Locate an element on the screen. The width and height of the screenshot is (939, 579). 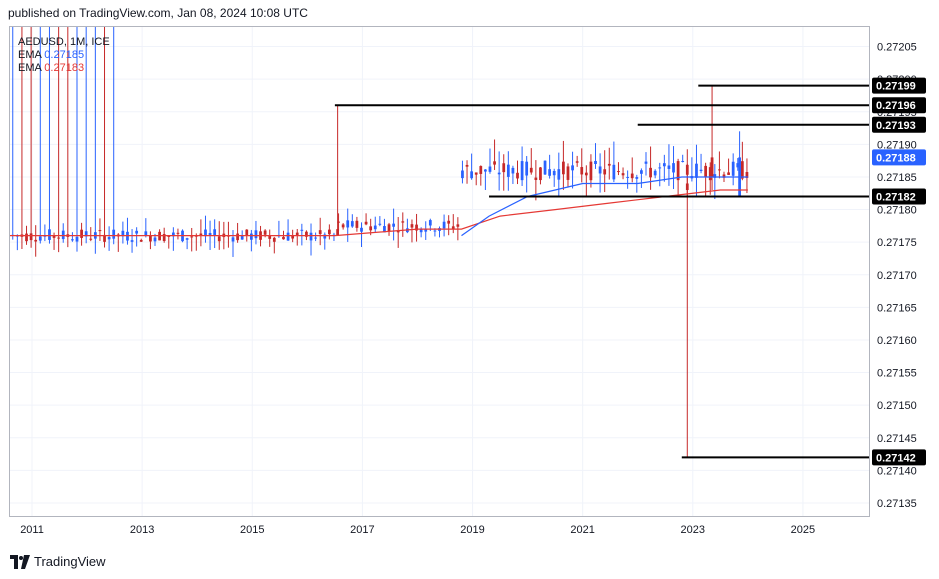
ema-blue-legend: EMA 0.27185 is located at coordinates (64, 55).